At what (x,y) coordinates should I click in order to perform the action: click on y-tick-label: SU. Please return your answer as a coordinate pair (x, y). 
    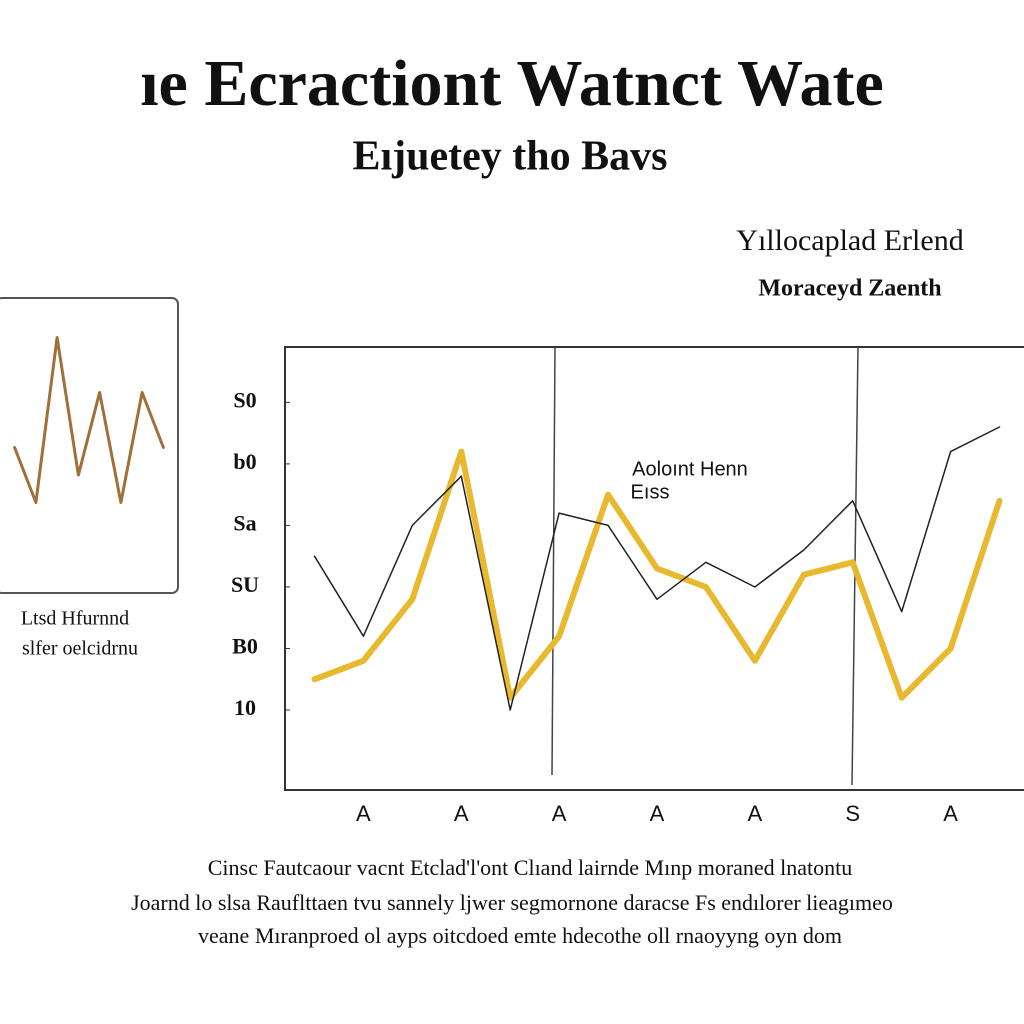
    Looking at the image, I should click on (245, 584).